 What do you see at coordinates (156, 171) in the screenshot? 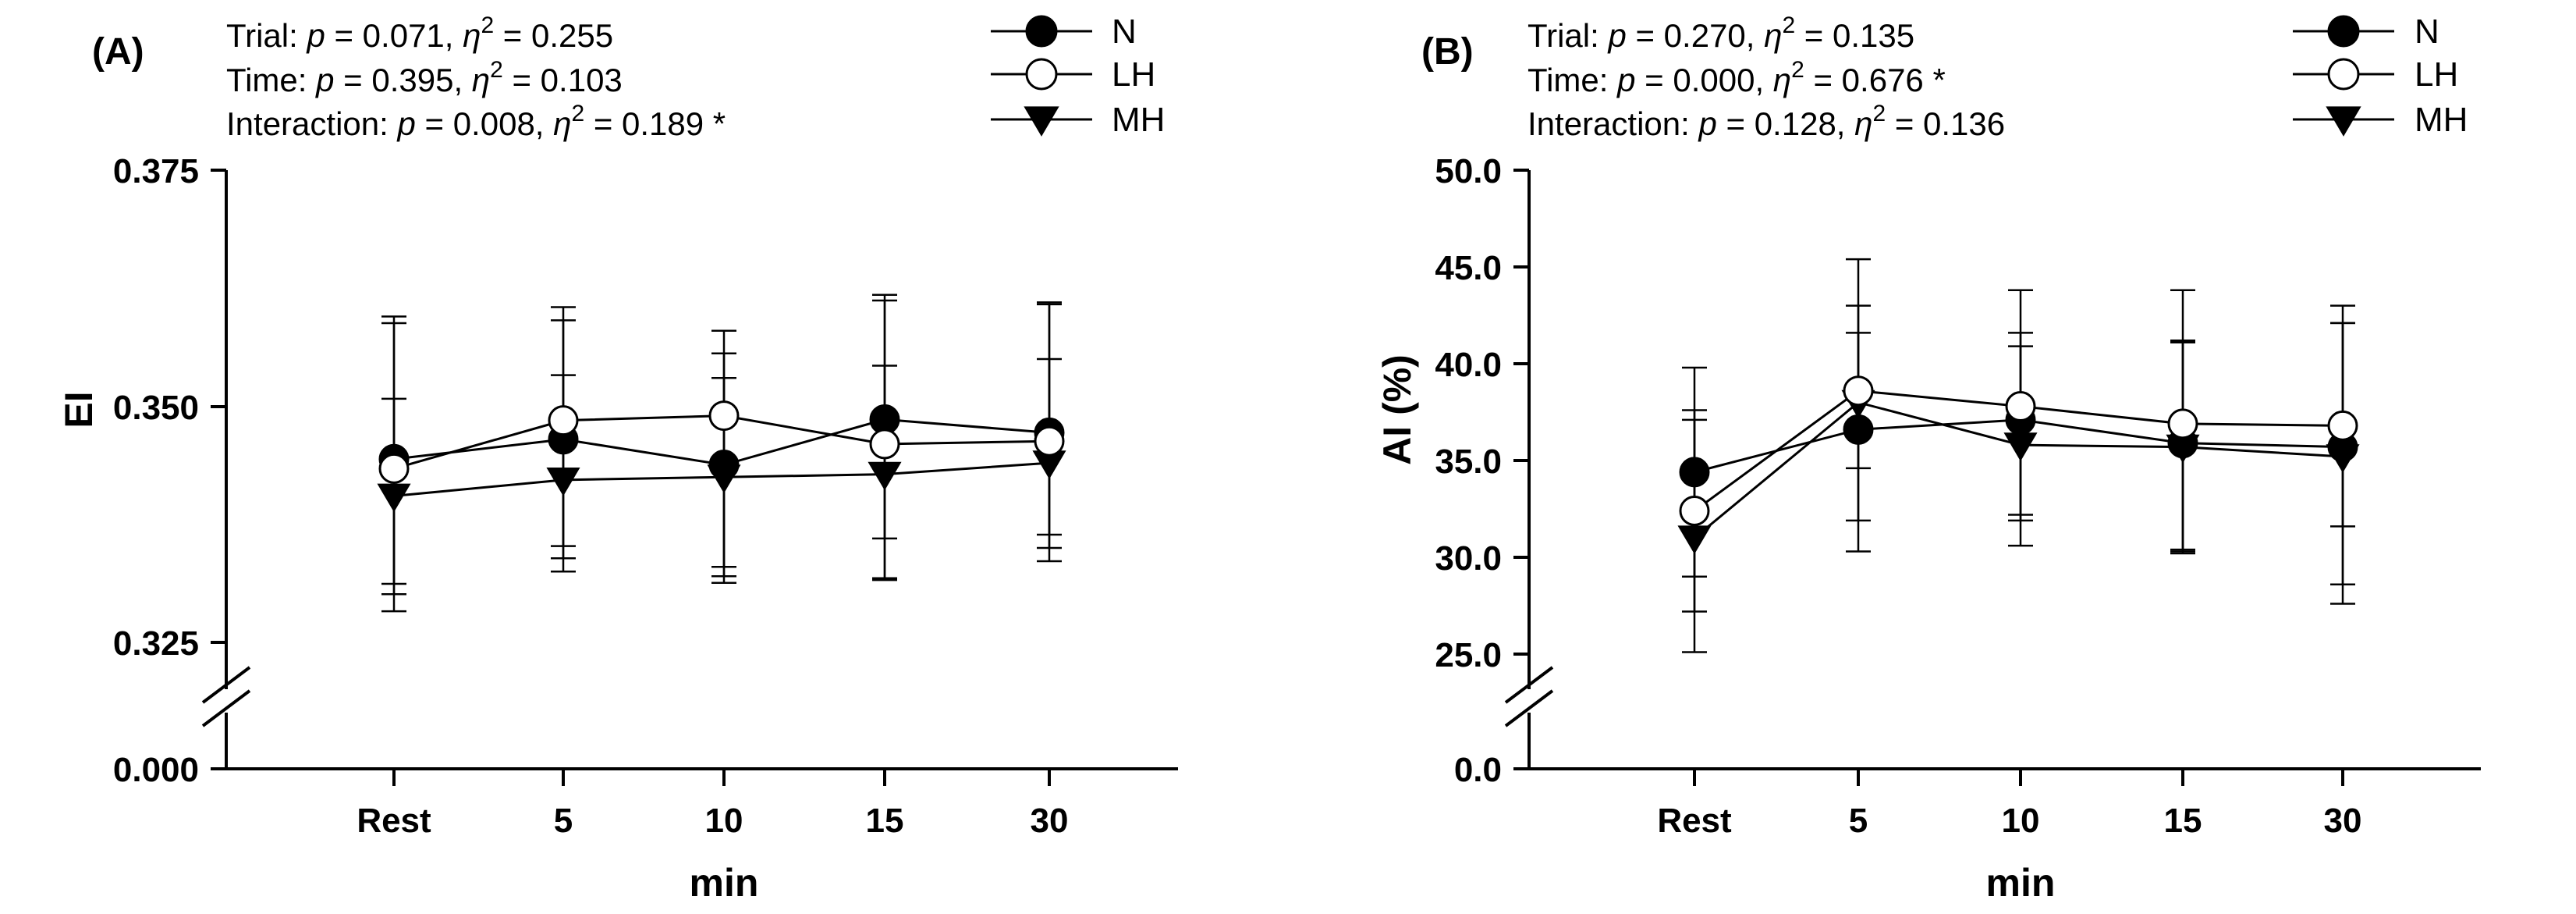
I see `y-tick-label: 0.375` at bounding box center [156, 171].